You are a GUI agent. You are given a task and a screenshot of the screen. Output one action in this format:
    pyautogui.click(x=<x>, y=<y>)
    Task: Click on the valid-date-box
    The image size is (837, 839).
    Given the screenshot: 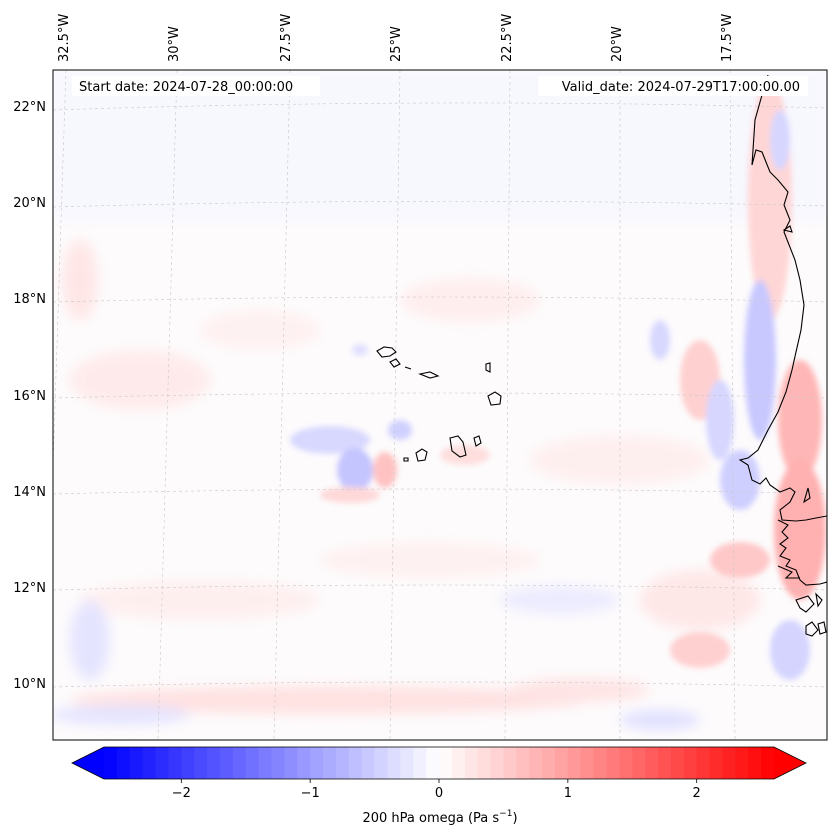 What is the action you would take?
    pyautogui.click(x=673, y=86)
    